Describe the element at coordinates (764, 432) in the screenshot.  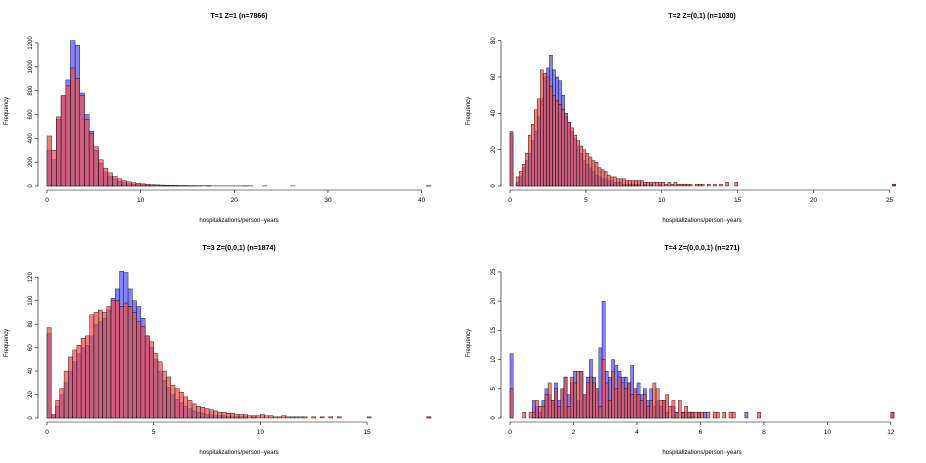
I see `x-tick-label: 8` at that location.